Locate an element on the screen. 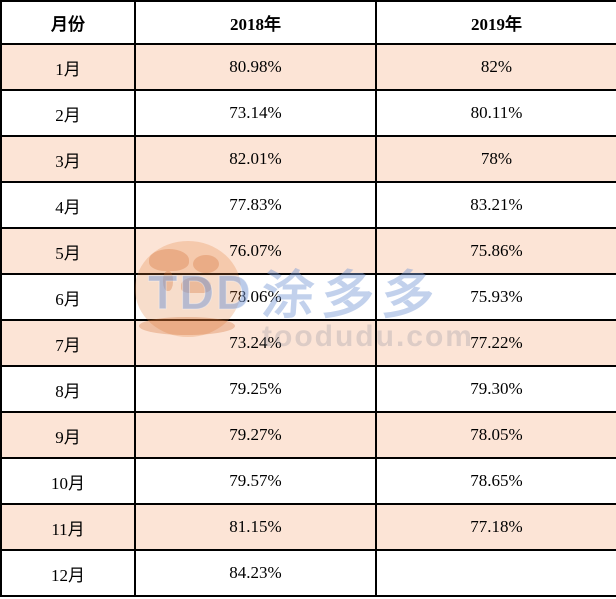 This screenshot has width=616, height=599. month-cell: 11月 is located at coordinates (68, 527).